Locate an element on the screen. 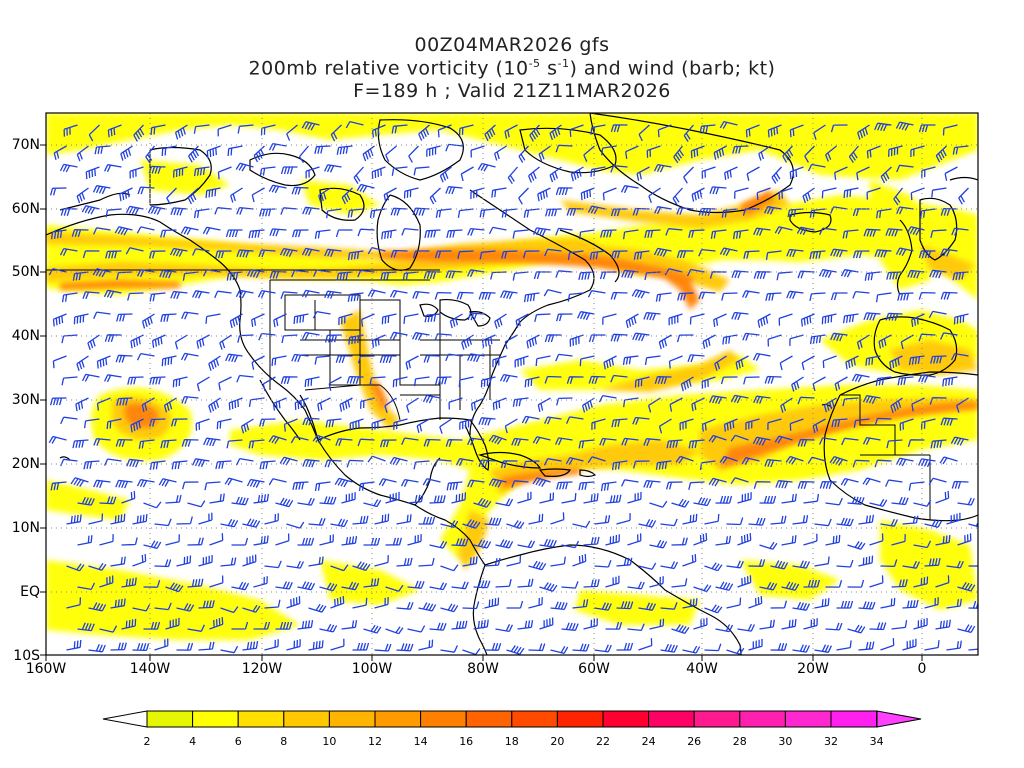  lat-label-50n: 50N is located at coordinates (26, 272).